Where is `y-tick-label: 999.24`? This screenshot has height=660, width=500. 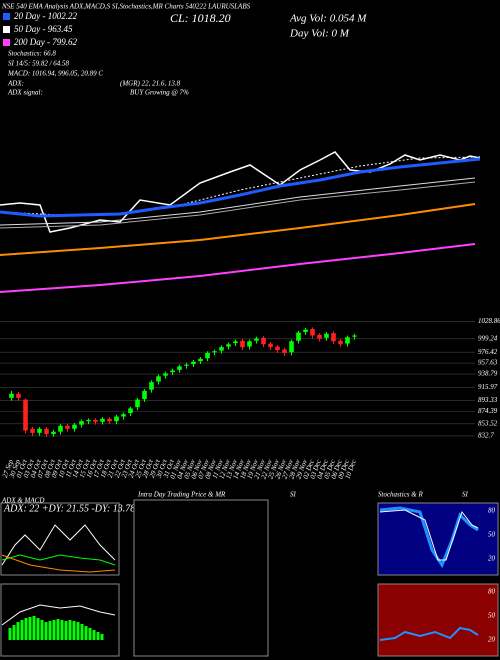 y-tick-label: 999.24 is located at coordinates (488, 338).